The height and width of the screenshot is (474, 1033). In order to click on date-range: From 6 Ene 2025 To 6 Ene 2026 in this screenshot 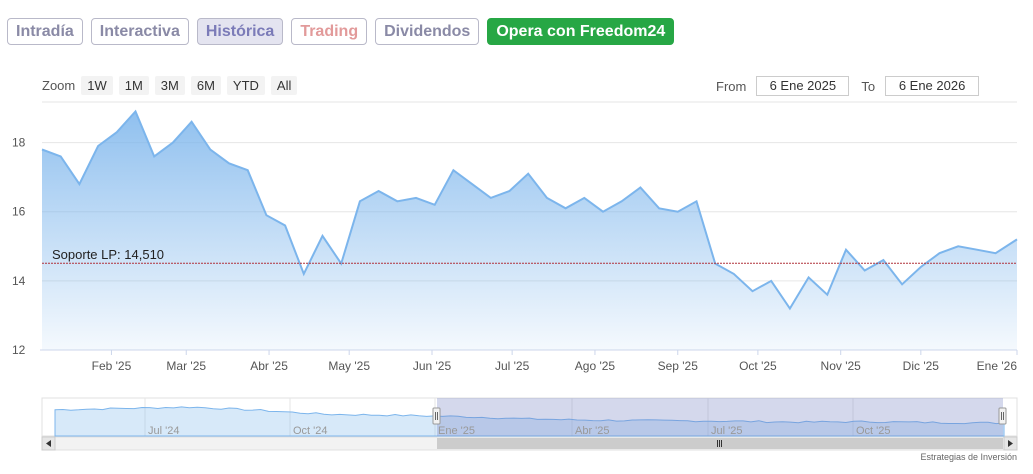, I will do `click(848, 86)`.